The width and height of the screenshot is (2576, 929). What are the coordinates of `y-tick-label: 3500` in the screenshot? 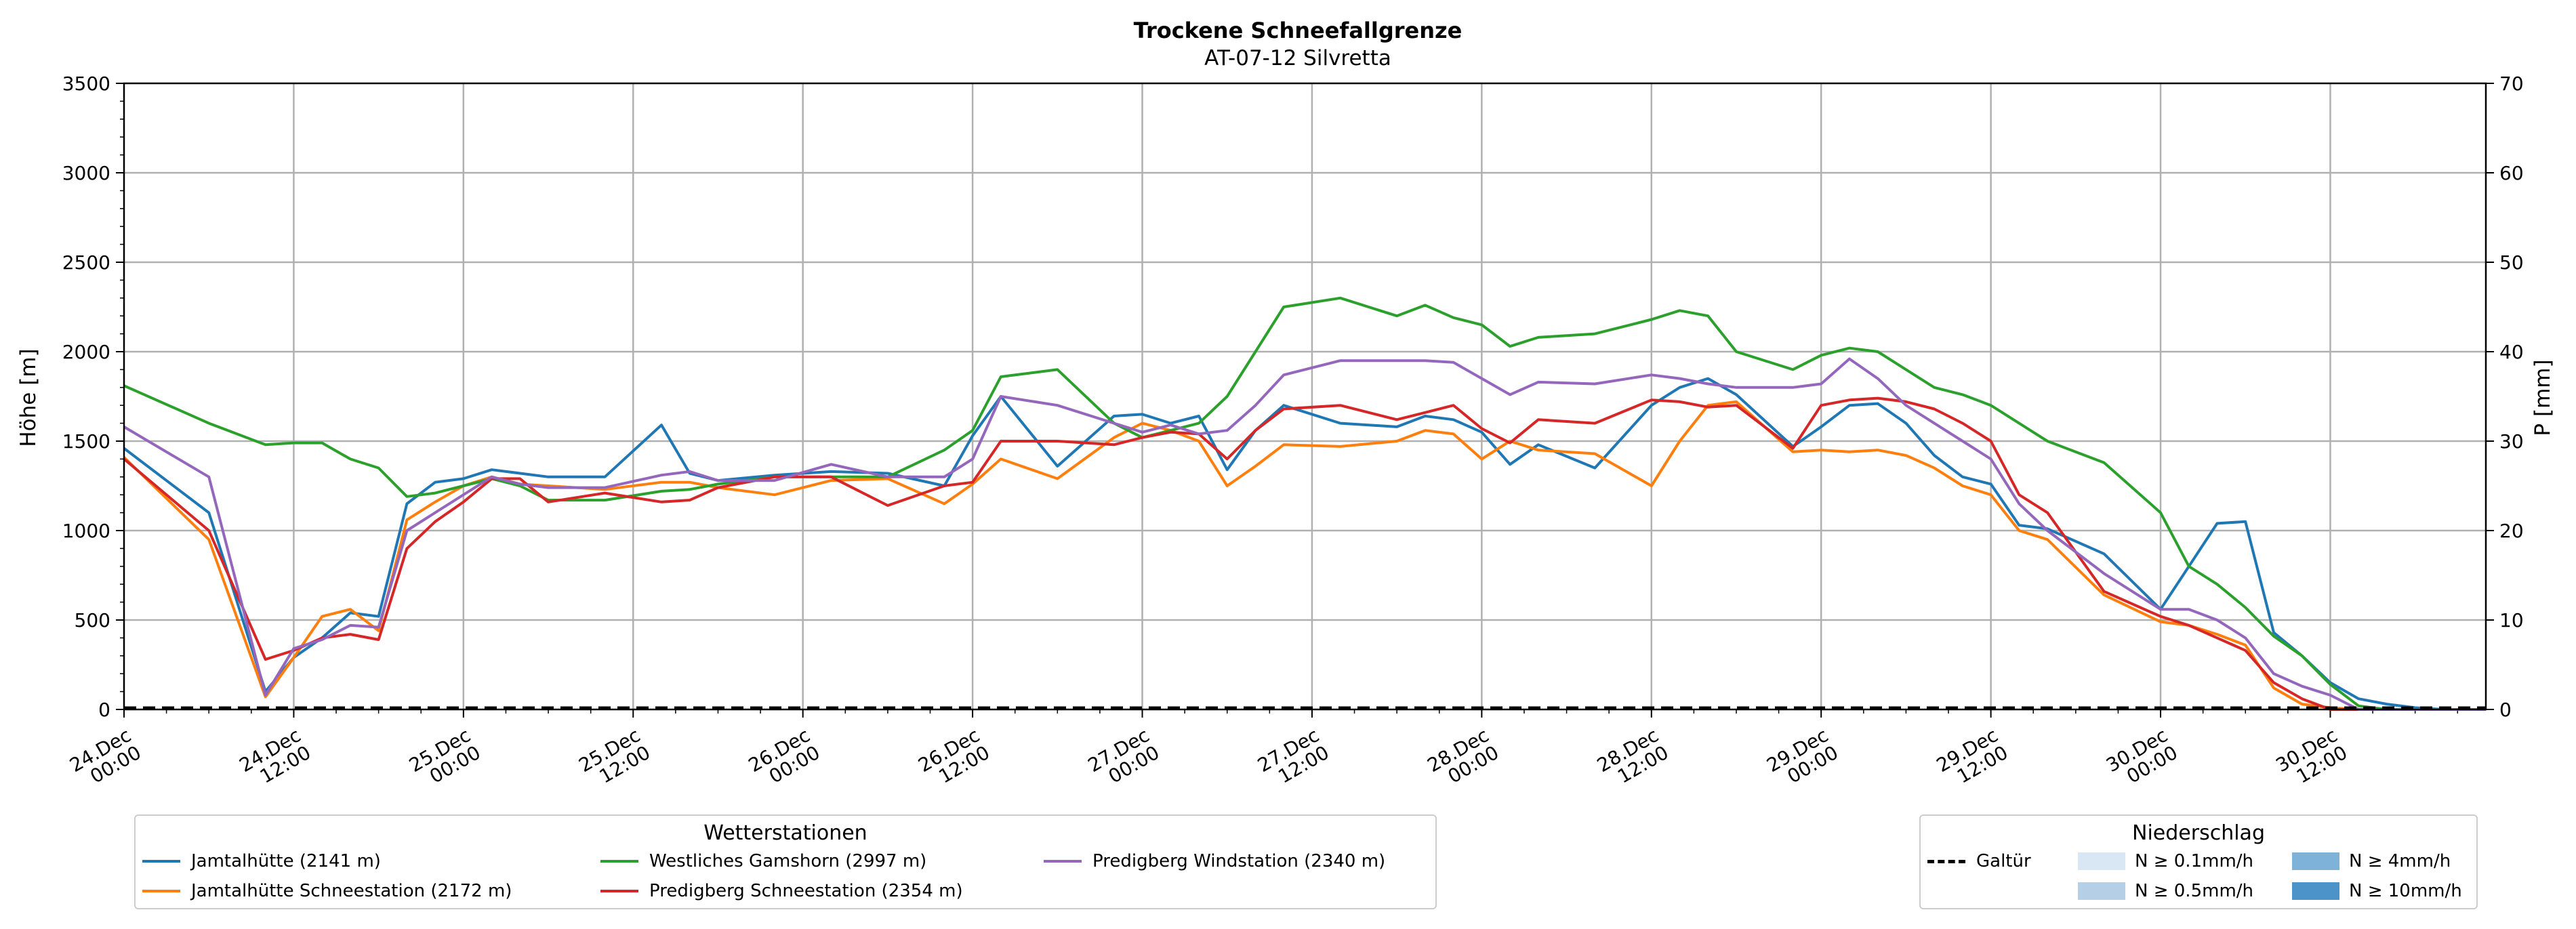 It's located at (86, 84).